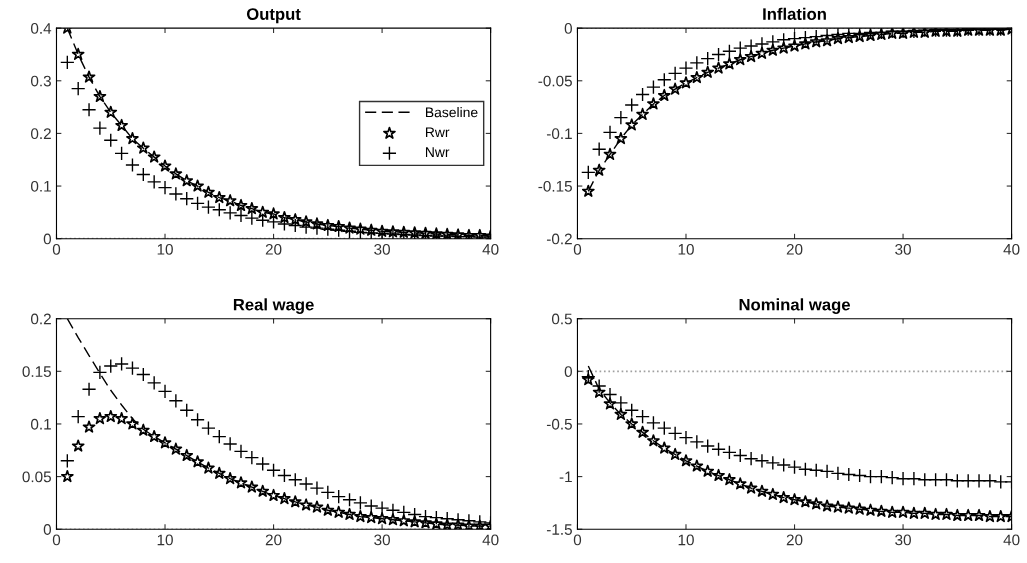 This screenshot has height=563, width=1027. Describe the element at coordinates (437, 132) in the screenshot. I see `legend-label: Rwr` at that location.